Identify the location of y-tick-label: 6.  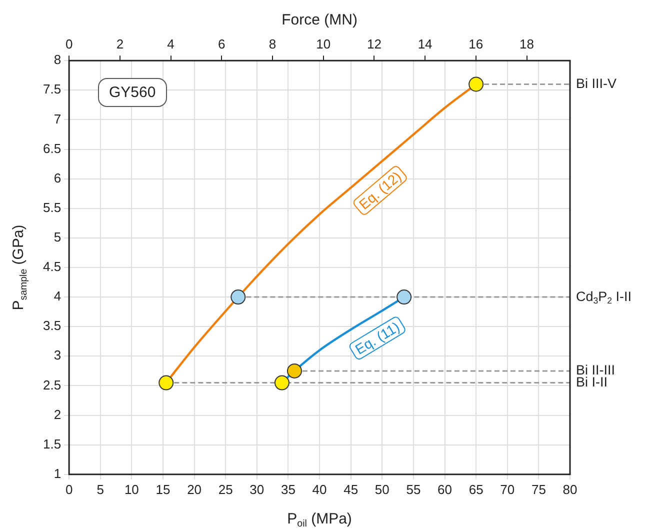
(58, 178).